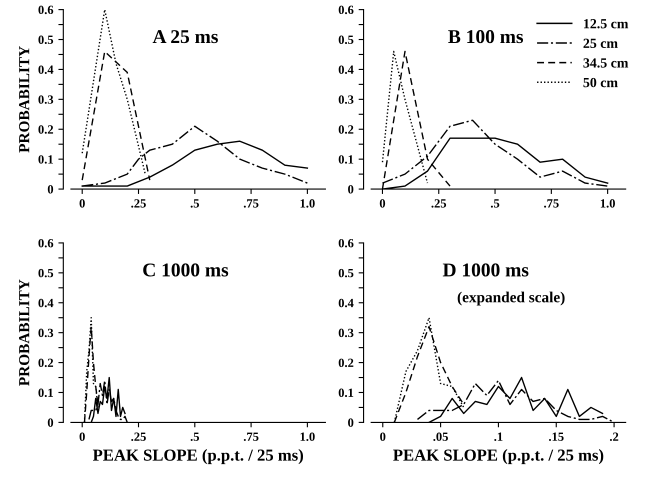 This screenshot has height=480, width=645. I want to click on legend-label: 25 cm, so click(600, 43).